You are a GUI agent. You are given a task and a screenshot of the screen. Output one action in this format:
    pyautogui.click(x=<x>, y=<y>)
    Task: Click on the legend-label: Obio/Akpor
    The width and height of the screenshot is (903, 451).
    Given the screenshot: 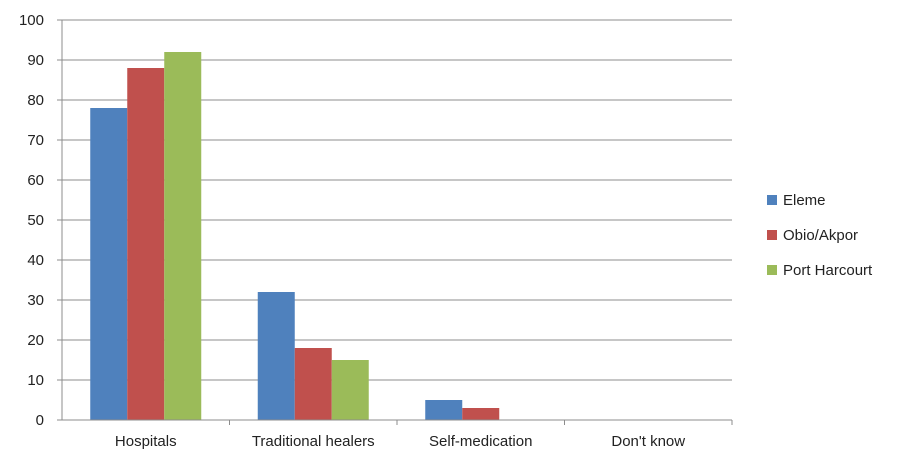 What is the action you would take?
    pyautogui.click(x=820, y=235)
    